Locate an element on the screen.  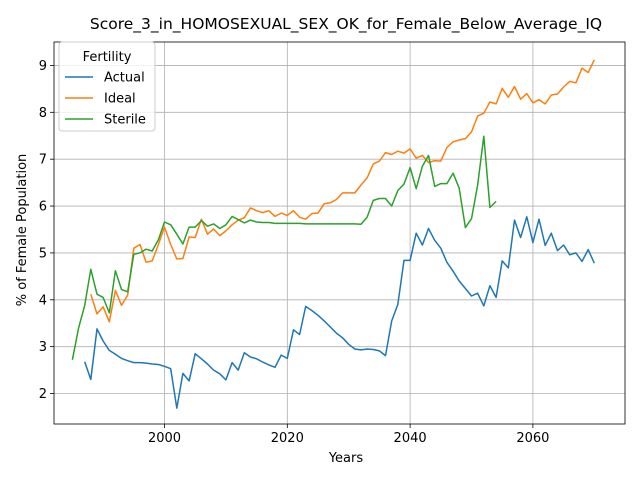
legend-label-actual: Actual is located at coordinates (124, 78).